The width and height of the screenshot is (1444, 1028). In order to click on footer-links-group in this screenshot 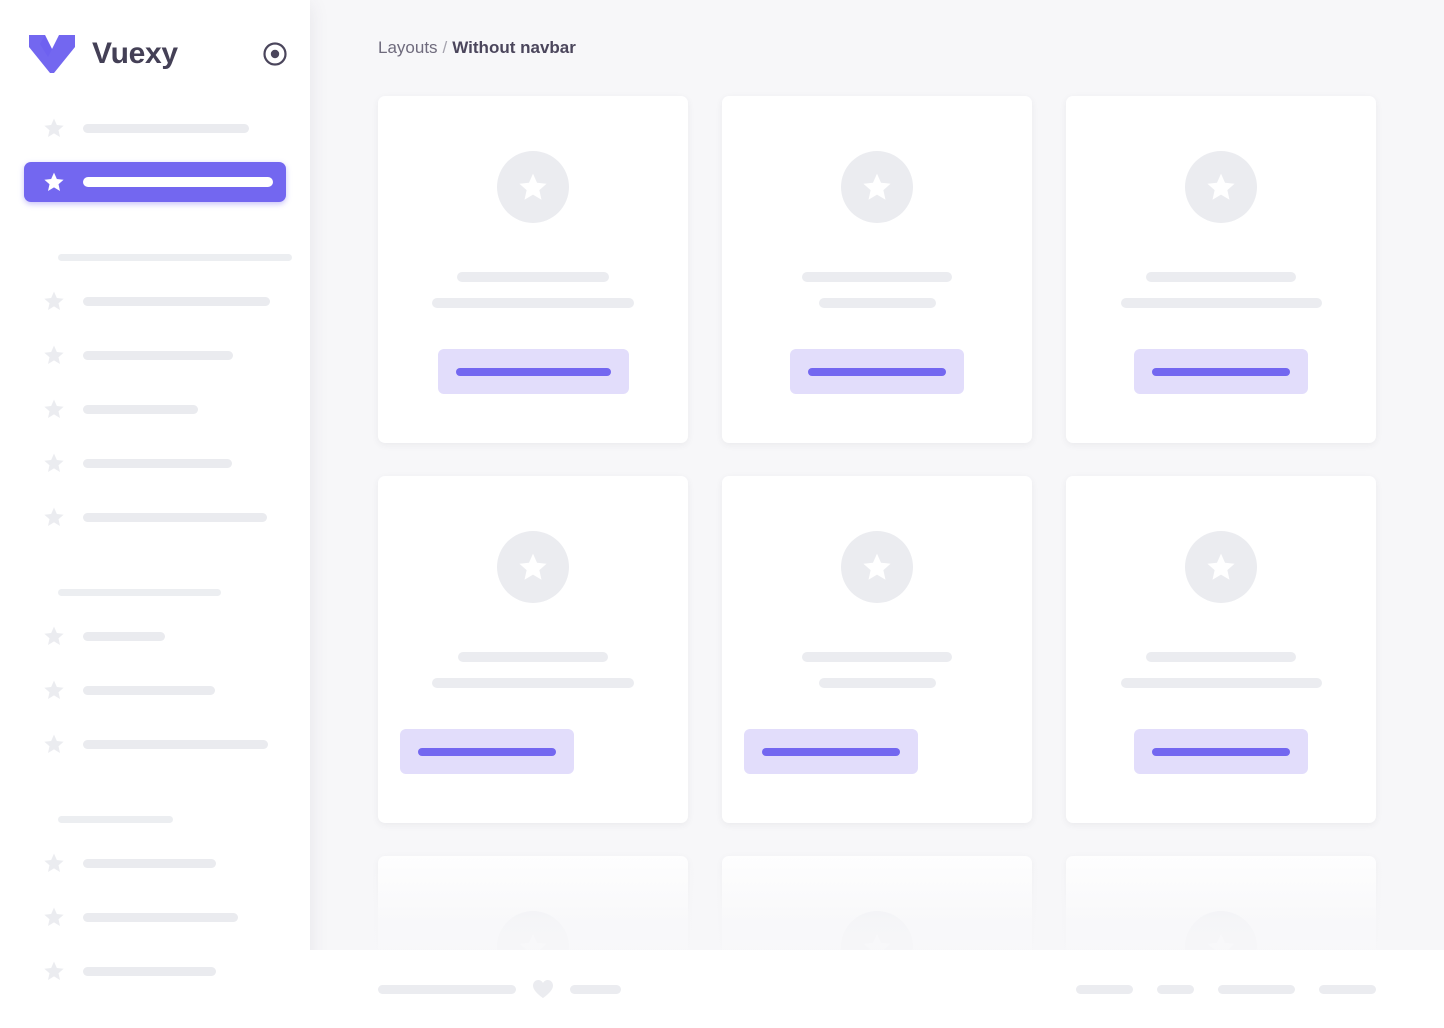, I will do `click(1226, 989)`.